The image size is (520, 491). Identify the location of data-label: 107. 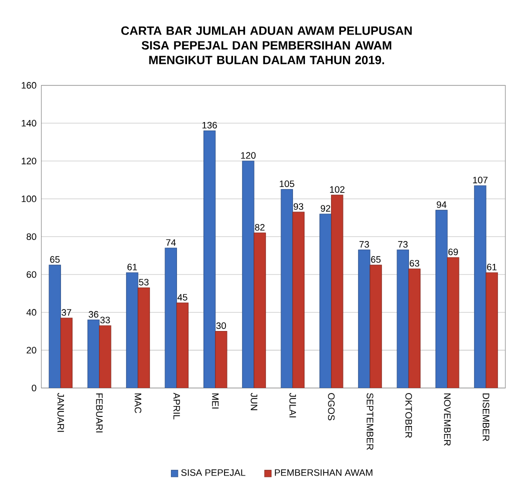
(480, 180).